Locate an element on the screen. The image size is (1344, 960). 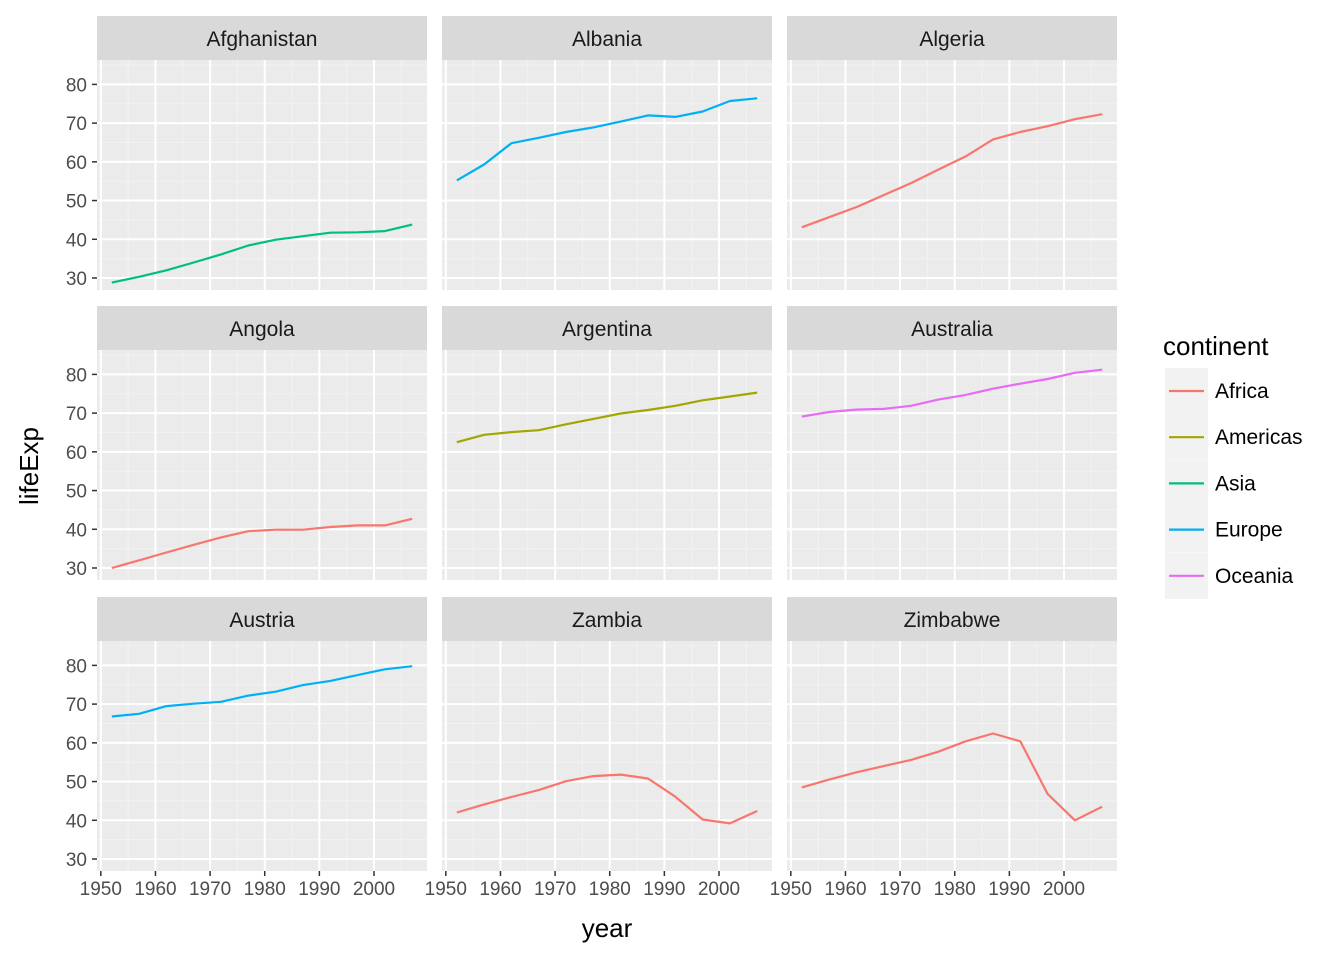
legend-item-europe: Europe is located at coordinates (1224, 529).